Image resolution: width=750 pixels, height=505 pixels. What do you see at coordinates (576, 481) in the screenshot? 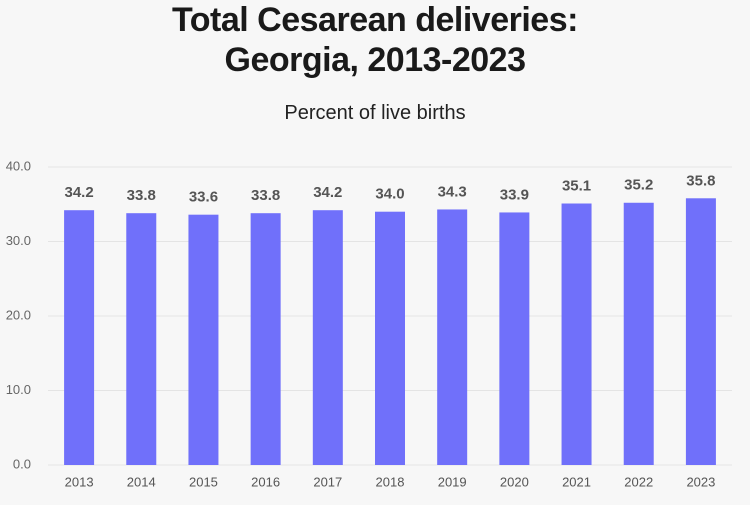
I see `x-tick-label: 2021` at bounding box center [576, 481].